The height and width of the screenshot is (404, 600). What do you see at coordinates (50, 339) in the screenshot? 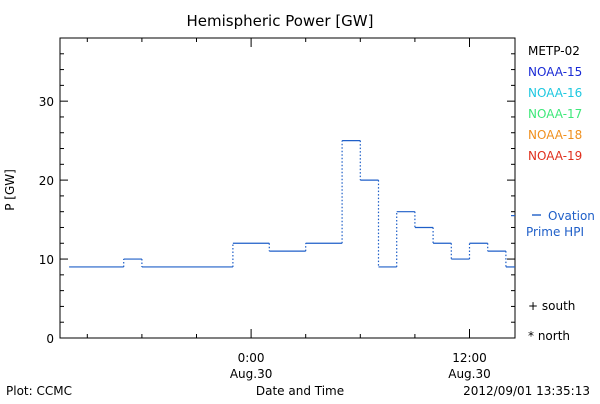
I see `y-tick-label: 0` at bounding box center [50, 339].